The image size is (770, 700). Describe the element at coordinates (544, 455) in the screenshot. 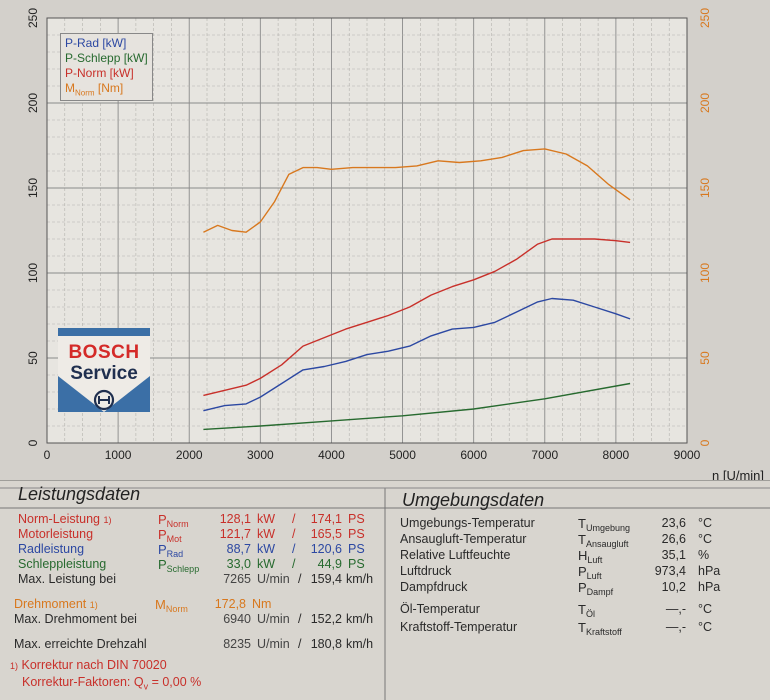

I see `x-tick-label: 7000` at that location.